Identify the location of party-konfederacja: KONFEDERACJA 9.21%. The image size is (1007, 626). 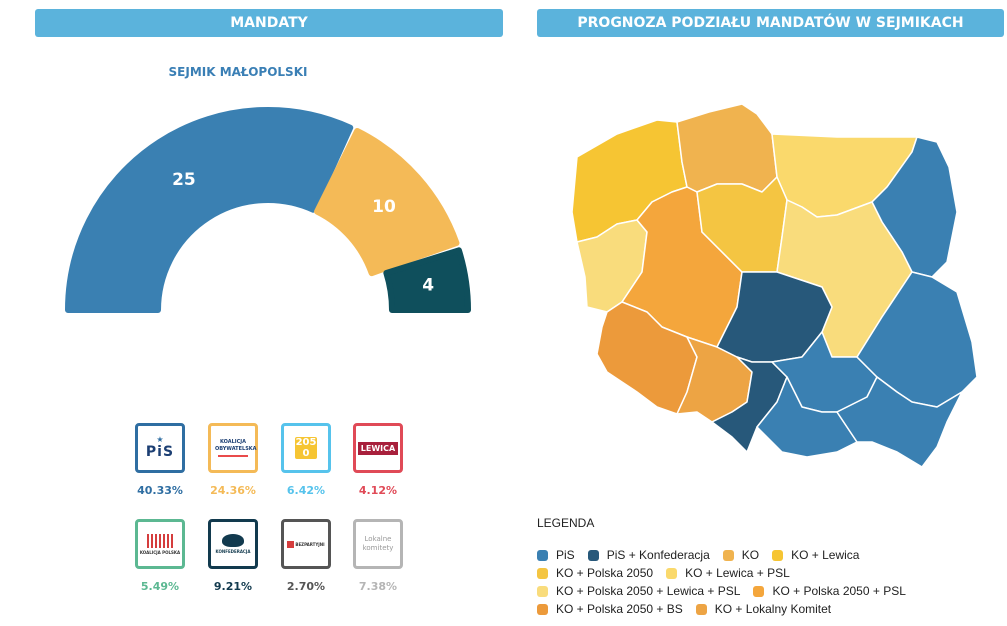
(233, 556).